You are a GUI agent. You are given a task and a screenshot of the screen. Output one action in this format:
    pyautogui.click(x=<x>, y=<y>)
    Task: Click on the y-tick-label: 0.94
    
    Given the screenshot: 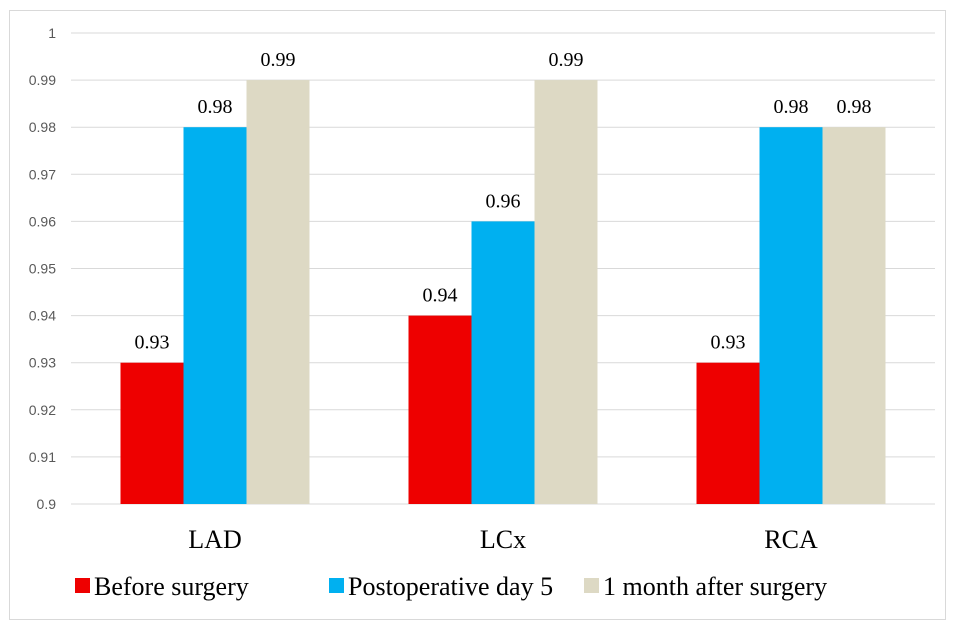 What is the action you would take?
    pyautogui.click(x=42, y=316)
    